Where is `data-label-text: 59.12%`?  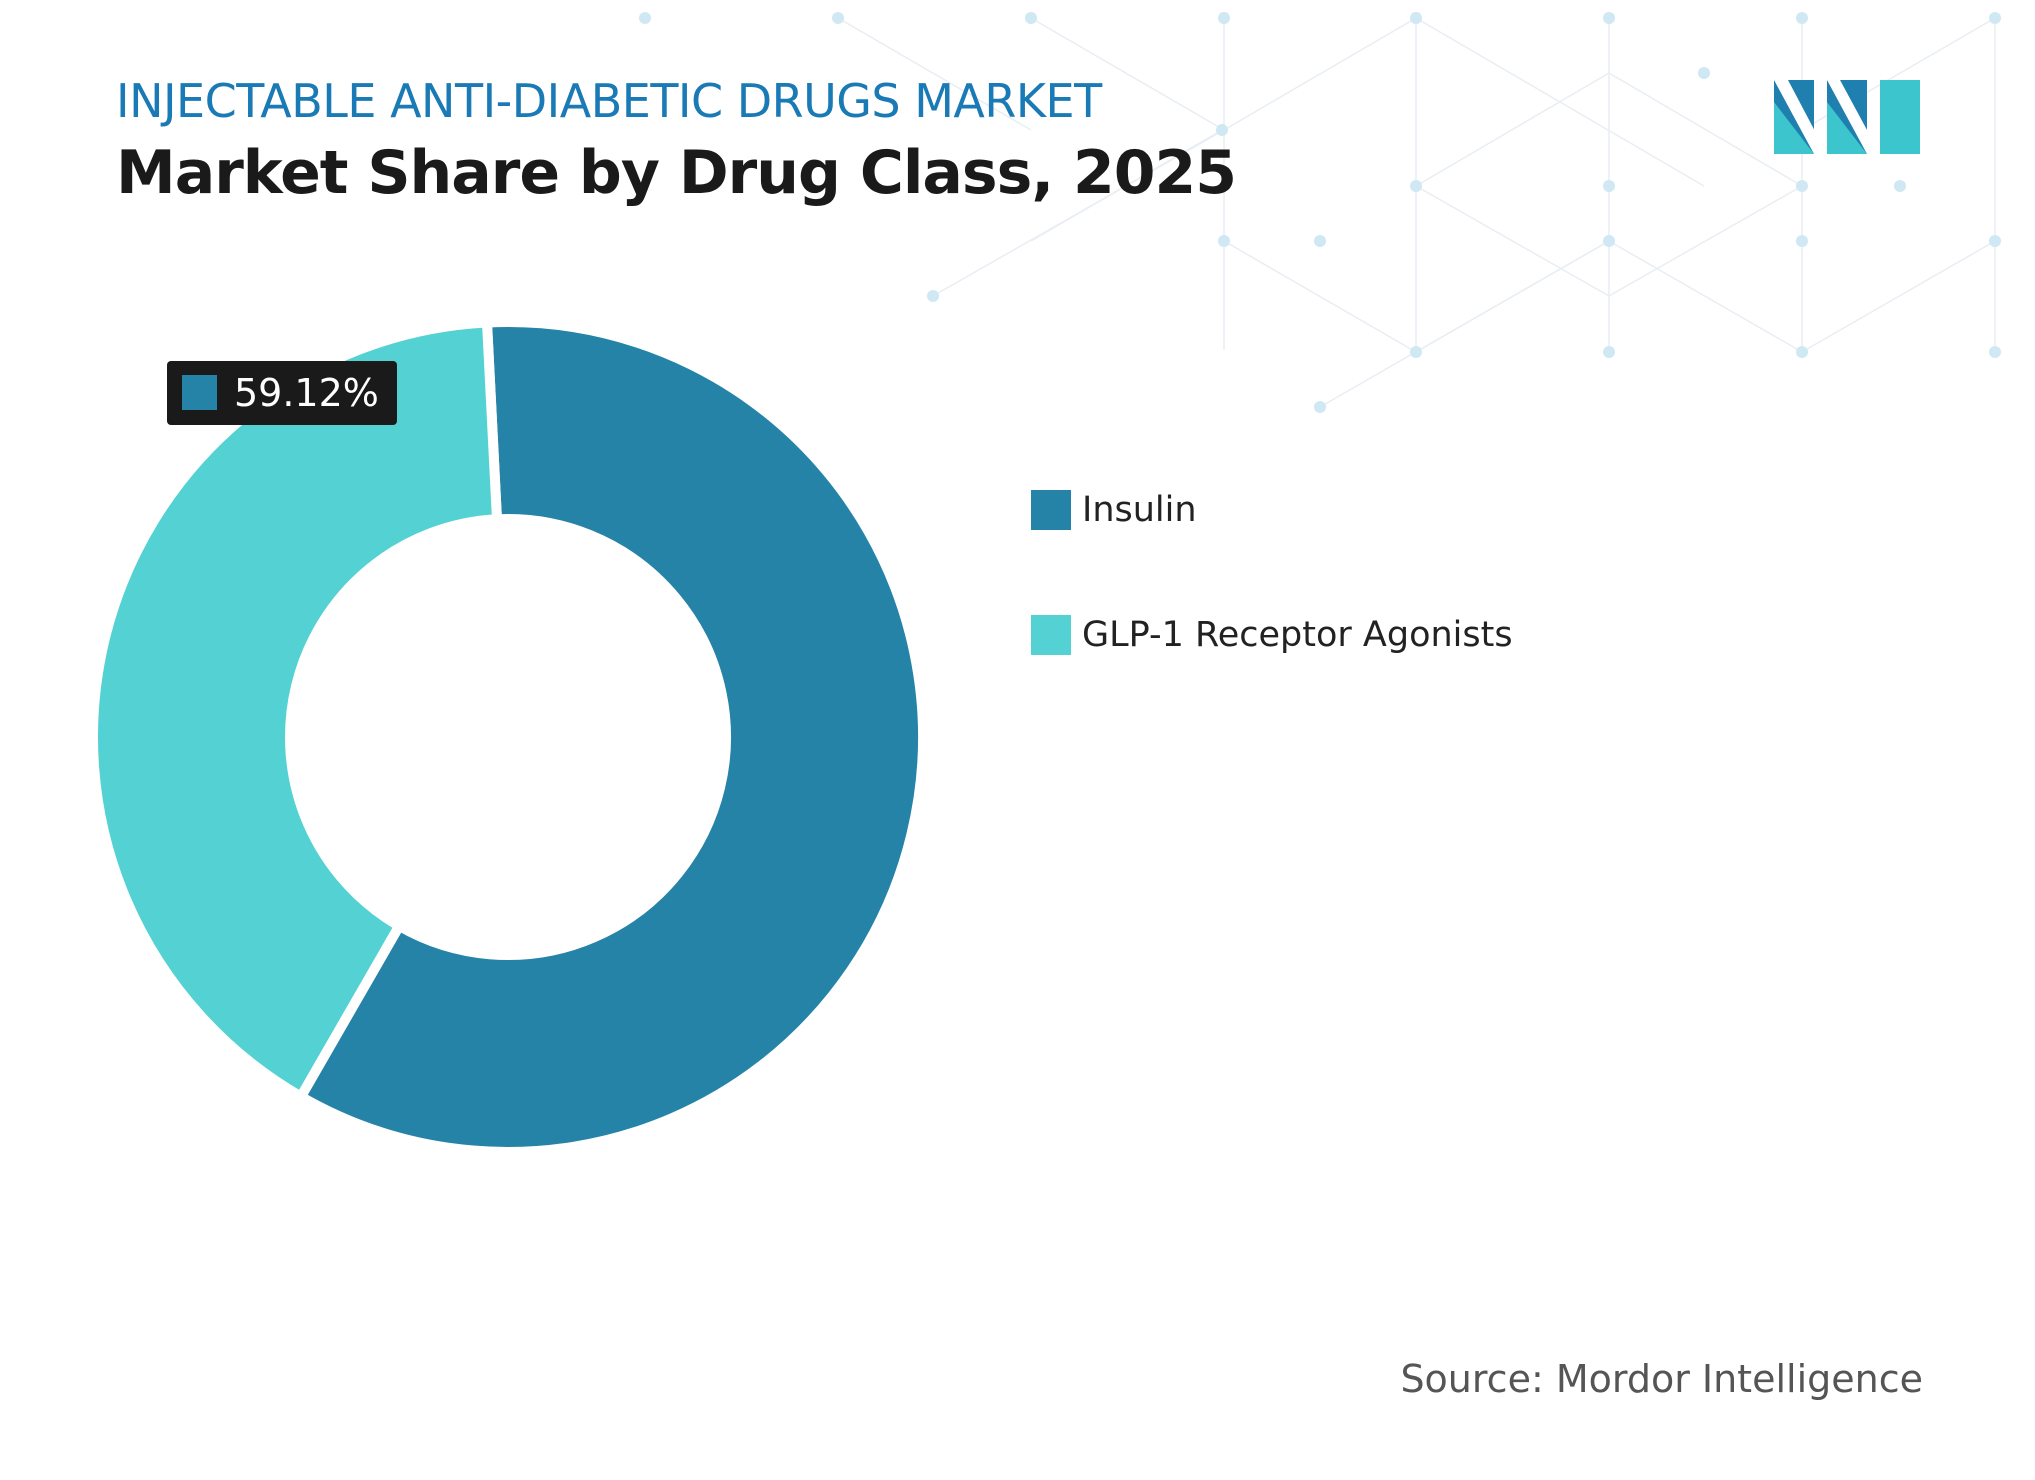
data-label-text: 59.12% is located at coordinates (306, 393).